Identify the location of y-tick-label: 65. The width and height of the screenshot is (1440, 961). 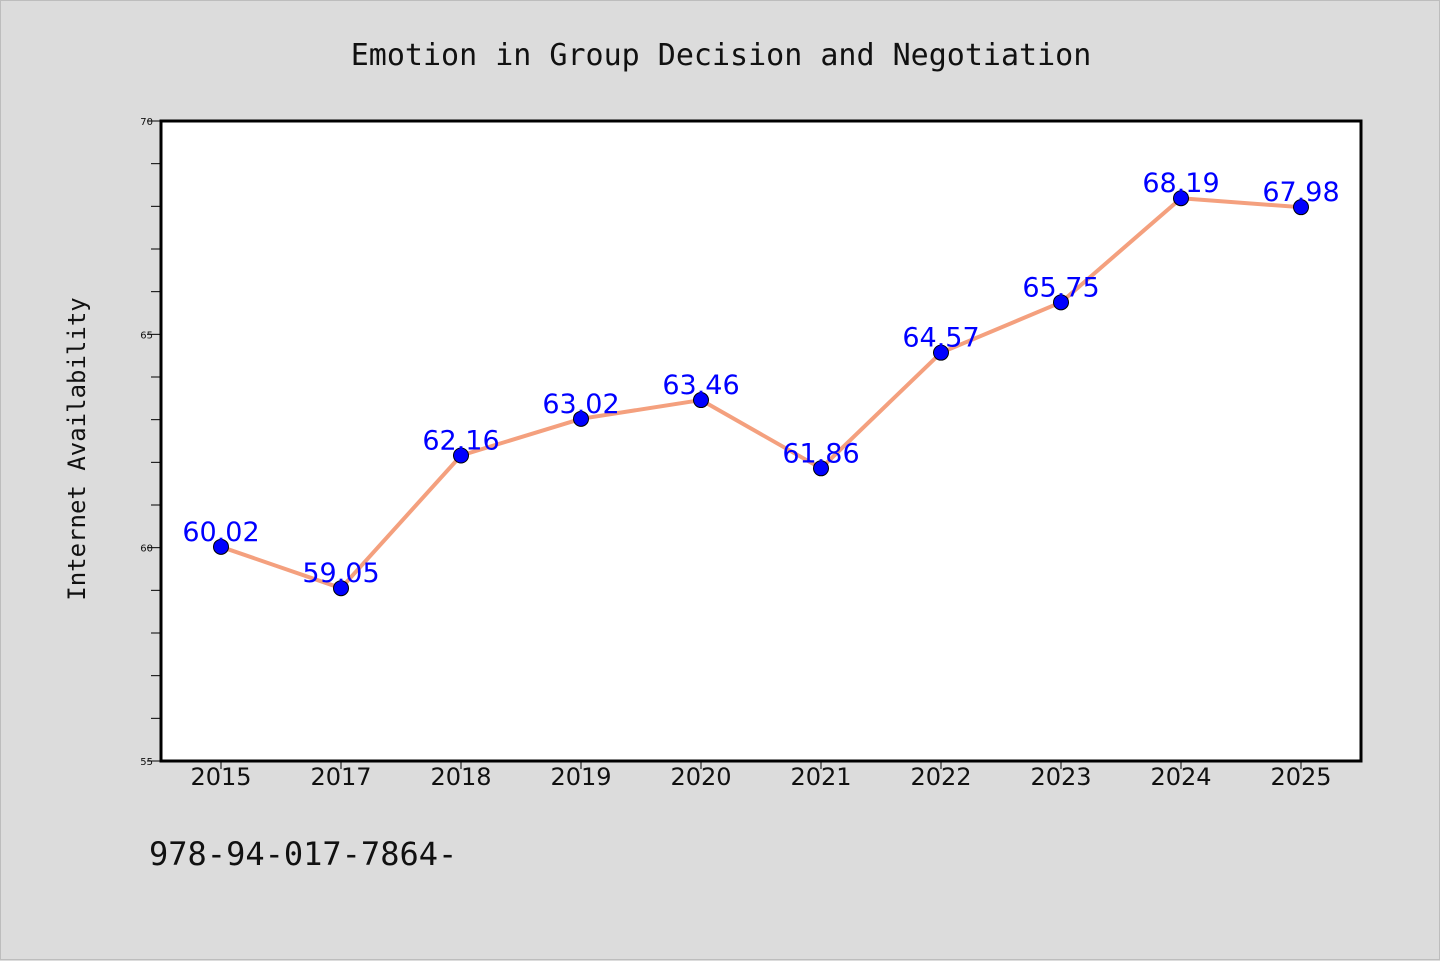
(146, 335).